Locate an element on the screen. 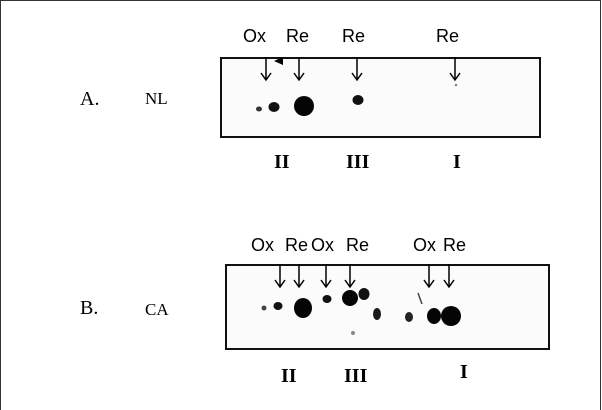 The height and width of the screenshot is (410, 602). streak is located at coordinates (420, 298).